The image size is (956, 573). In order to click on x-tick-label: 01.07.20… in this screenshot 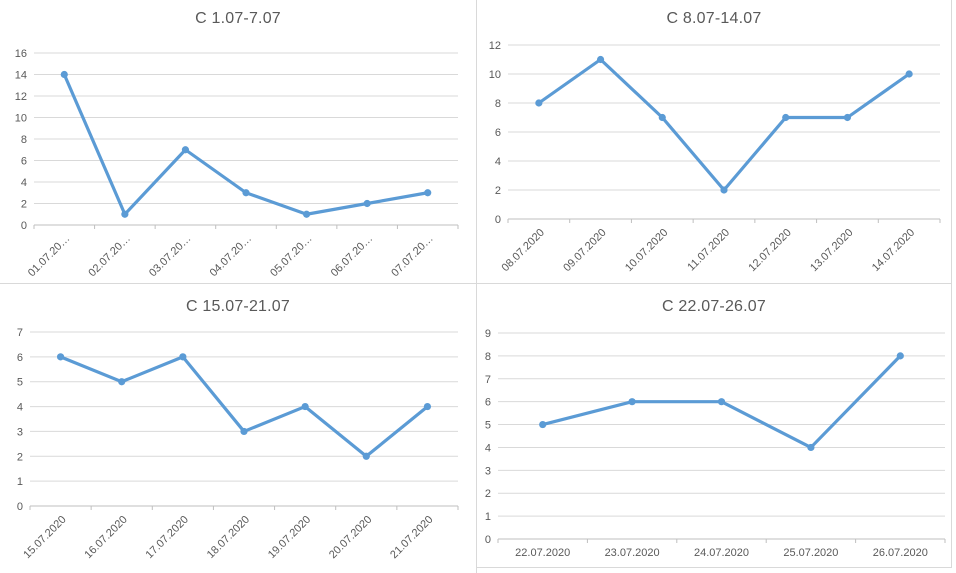, I will do `click(49, 256)`.